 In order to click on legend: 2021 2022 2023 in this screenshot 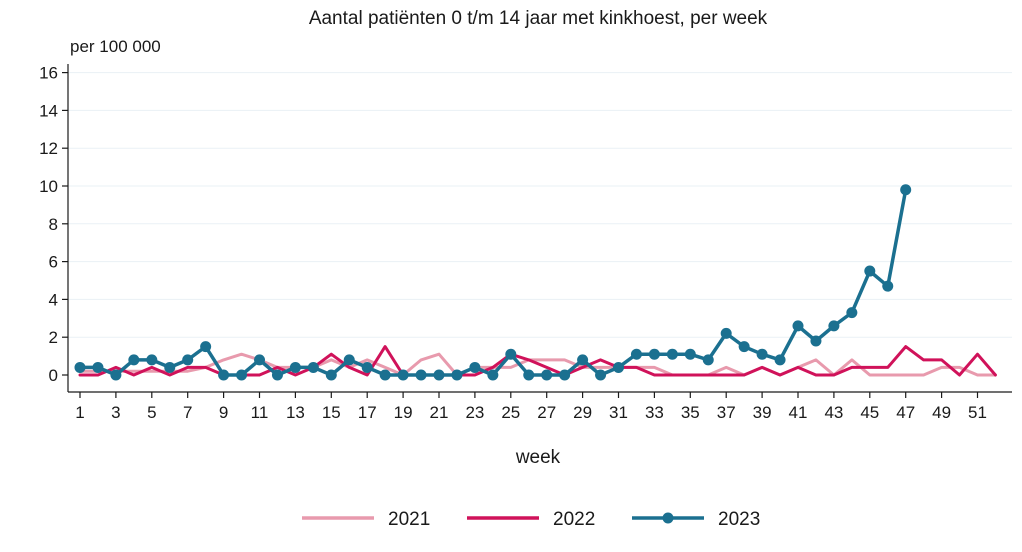, I will do `click(531, 519)`.